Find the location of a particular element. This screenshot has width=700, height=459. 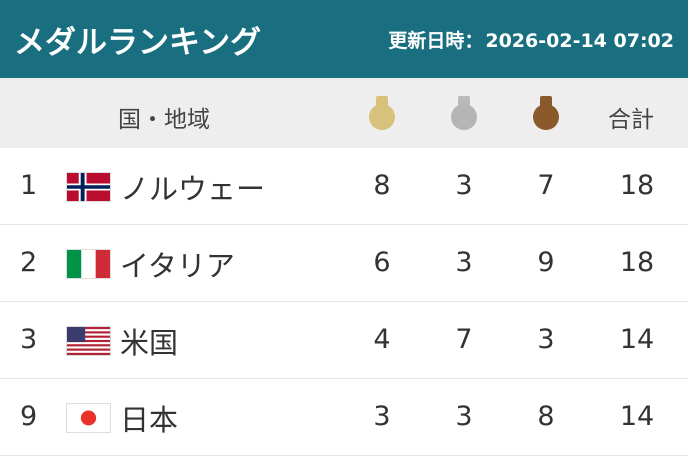

bronze-count: 9 is located at coordinates (546, 262).